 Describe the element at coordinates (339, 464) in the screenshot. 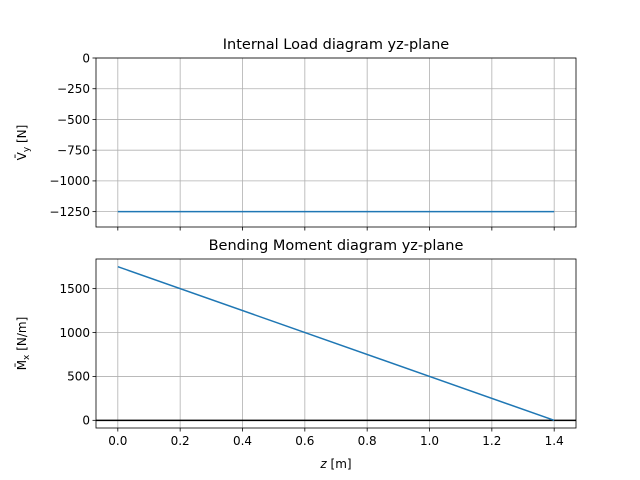

I see `moment-x-unit: [m]` at that location.